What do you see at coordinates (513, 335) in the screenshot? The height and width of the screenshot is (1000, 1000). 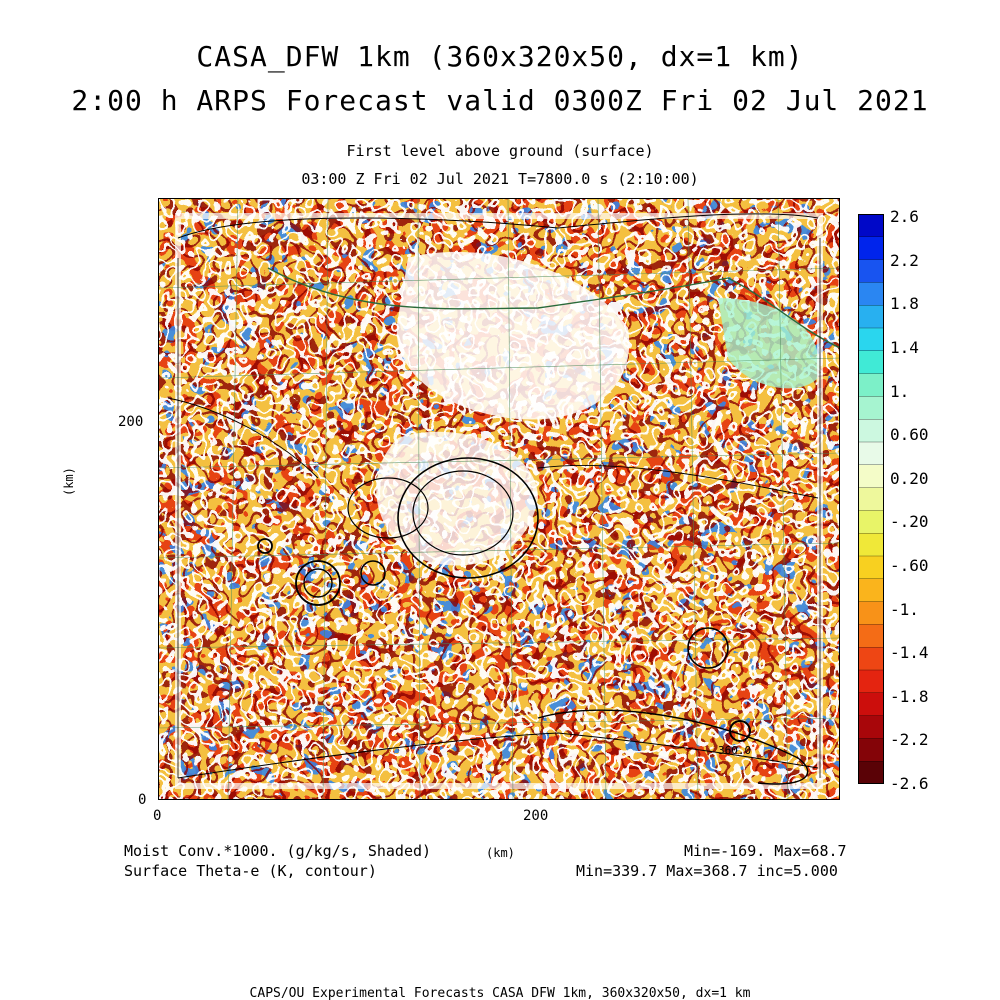 I see `storm-region-north` at bounding box center [513, 335].